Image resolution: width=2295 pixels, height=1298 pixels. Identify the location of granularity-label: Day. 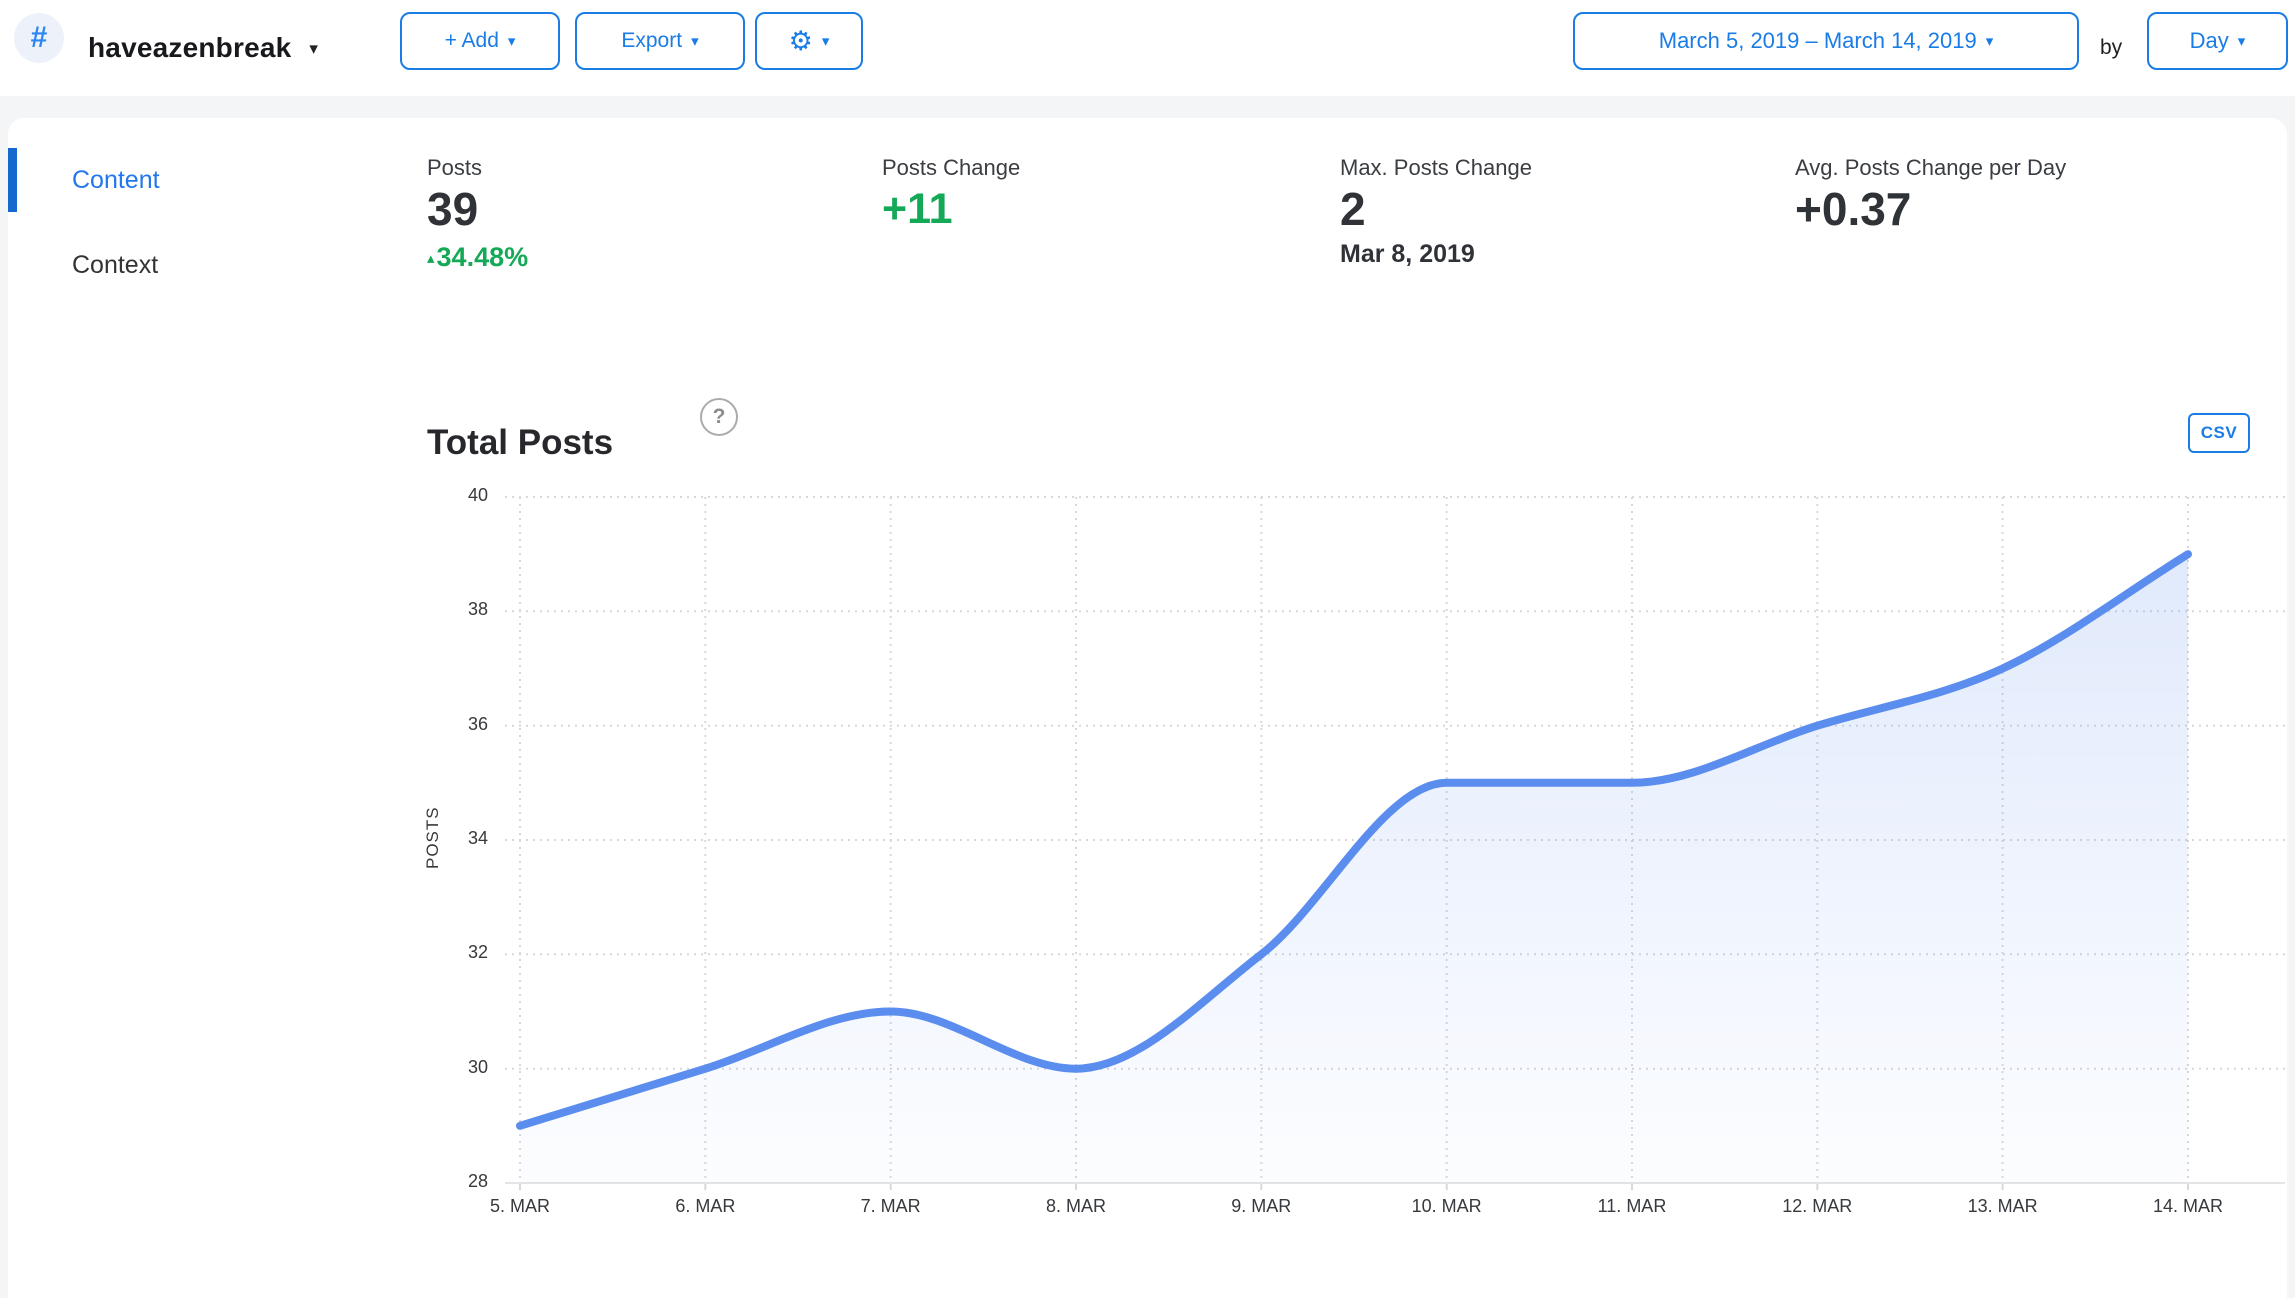
(2209, 40).